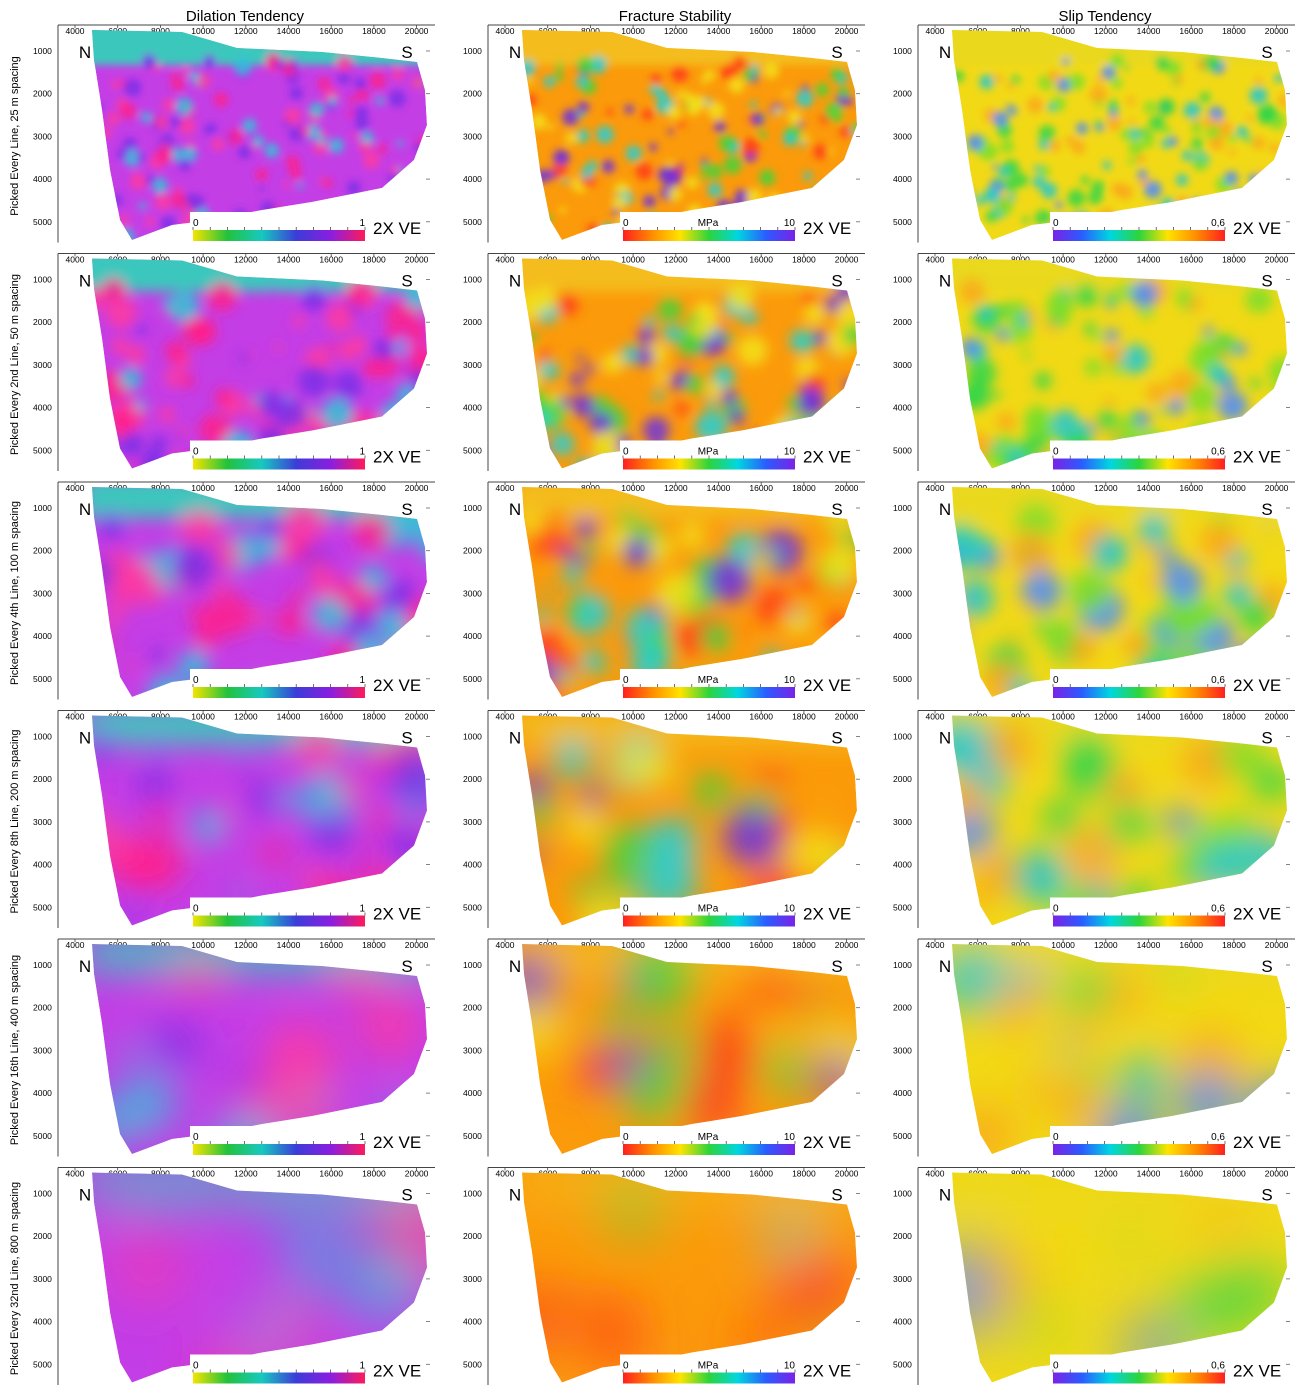  What do you see at coordinates (15, 821) in the screenshot?
I see `row-label: Picked Every 8th Line, 200 m spacing` at bounding box center [15, 821].